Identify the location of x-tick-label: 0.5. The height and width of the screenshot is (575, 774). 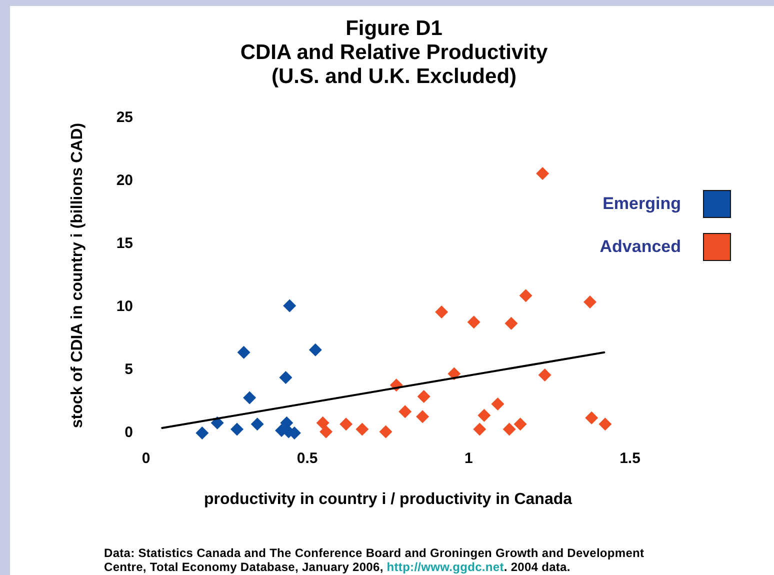
(307, 459).